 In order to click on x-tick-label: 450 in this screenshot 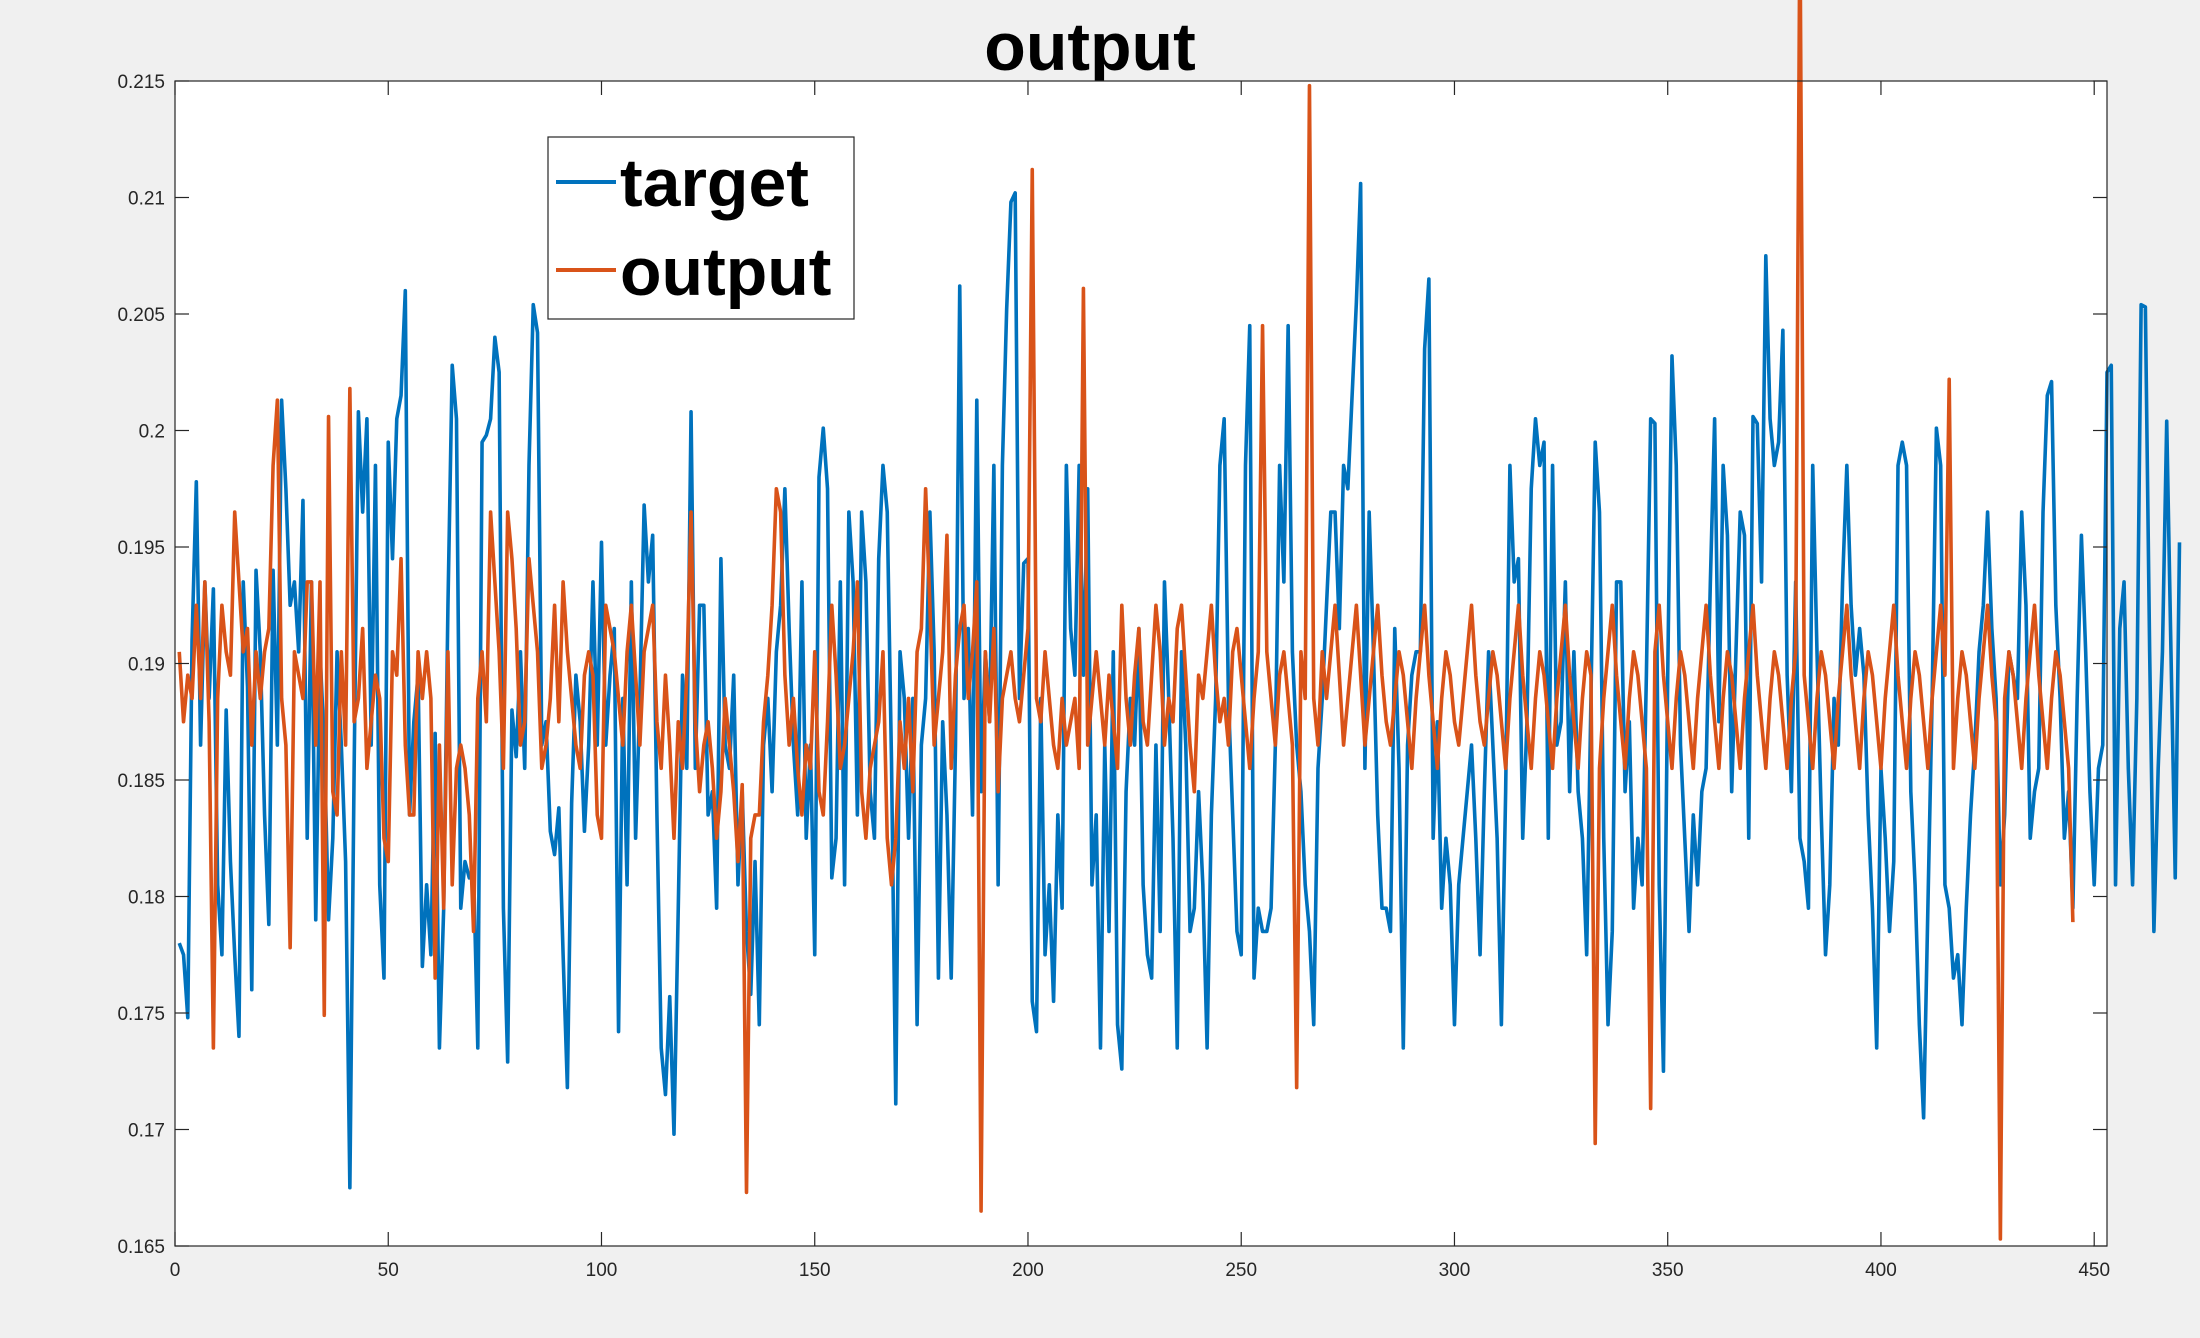, I will do `click(2094, 1270)`.